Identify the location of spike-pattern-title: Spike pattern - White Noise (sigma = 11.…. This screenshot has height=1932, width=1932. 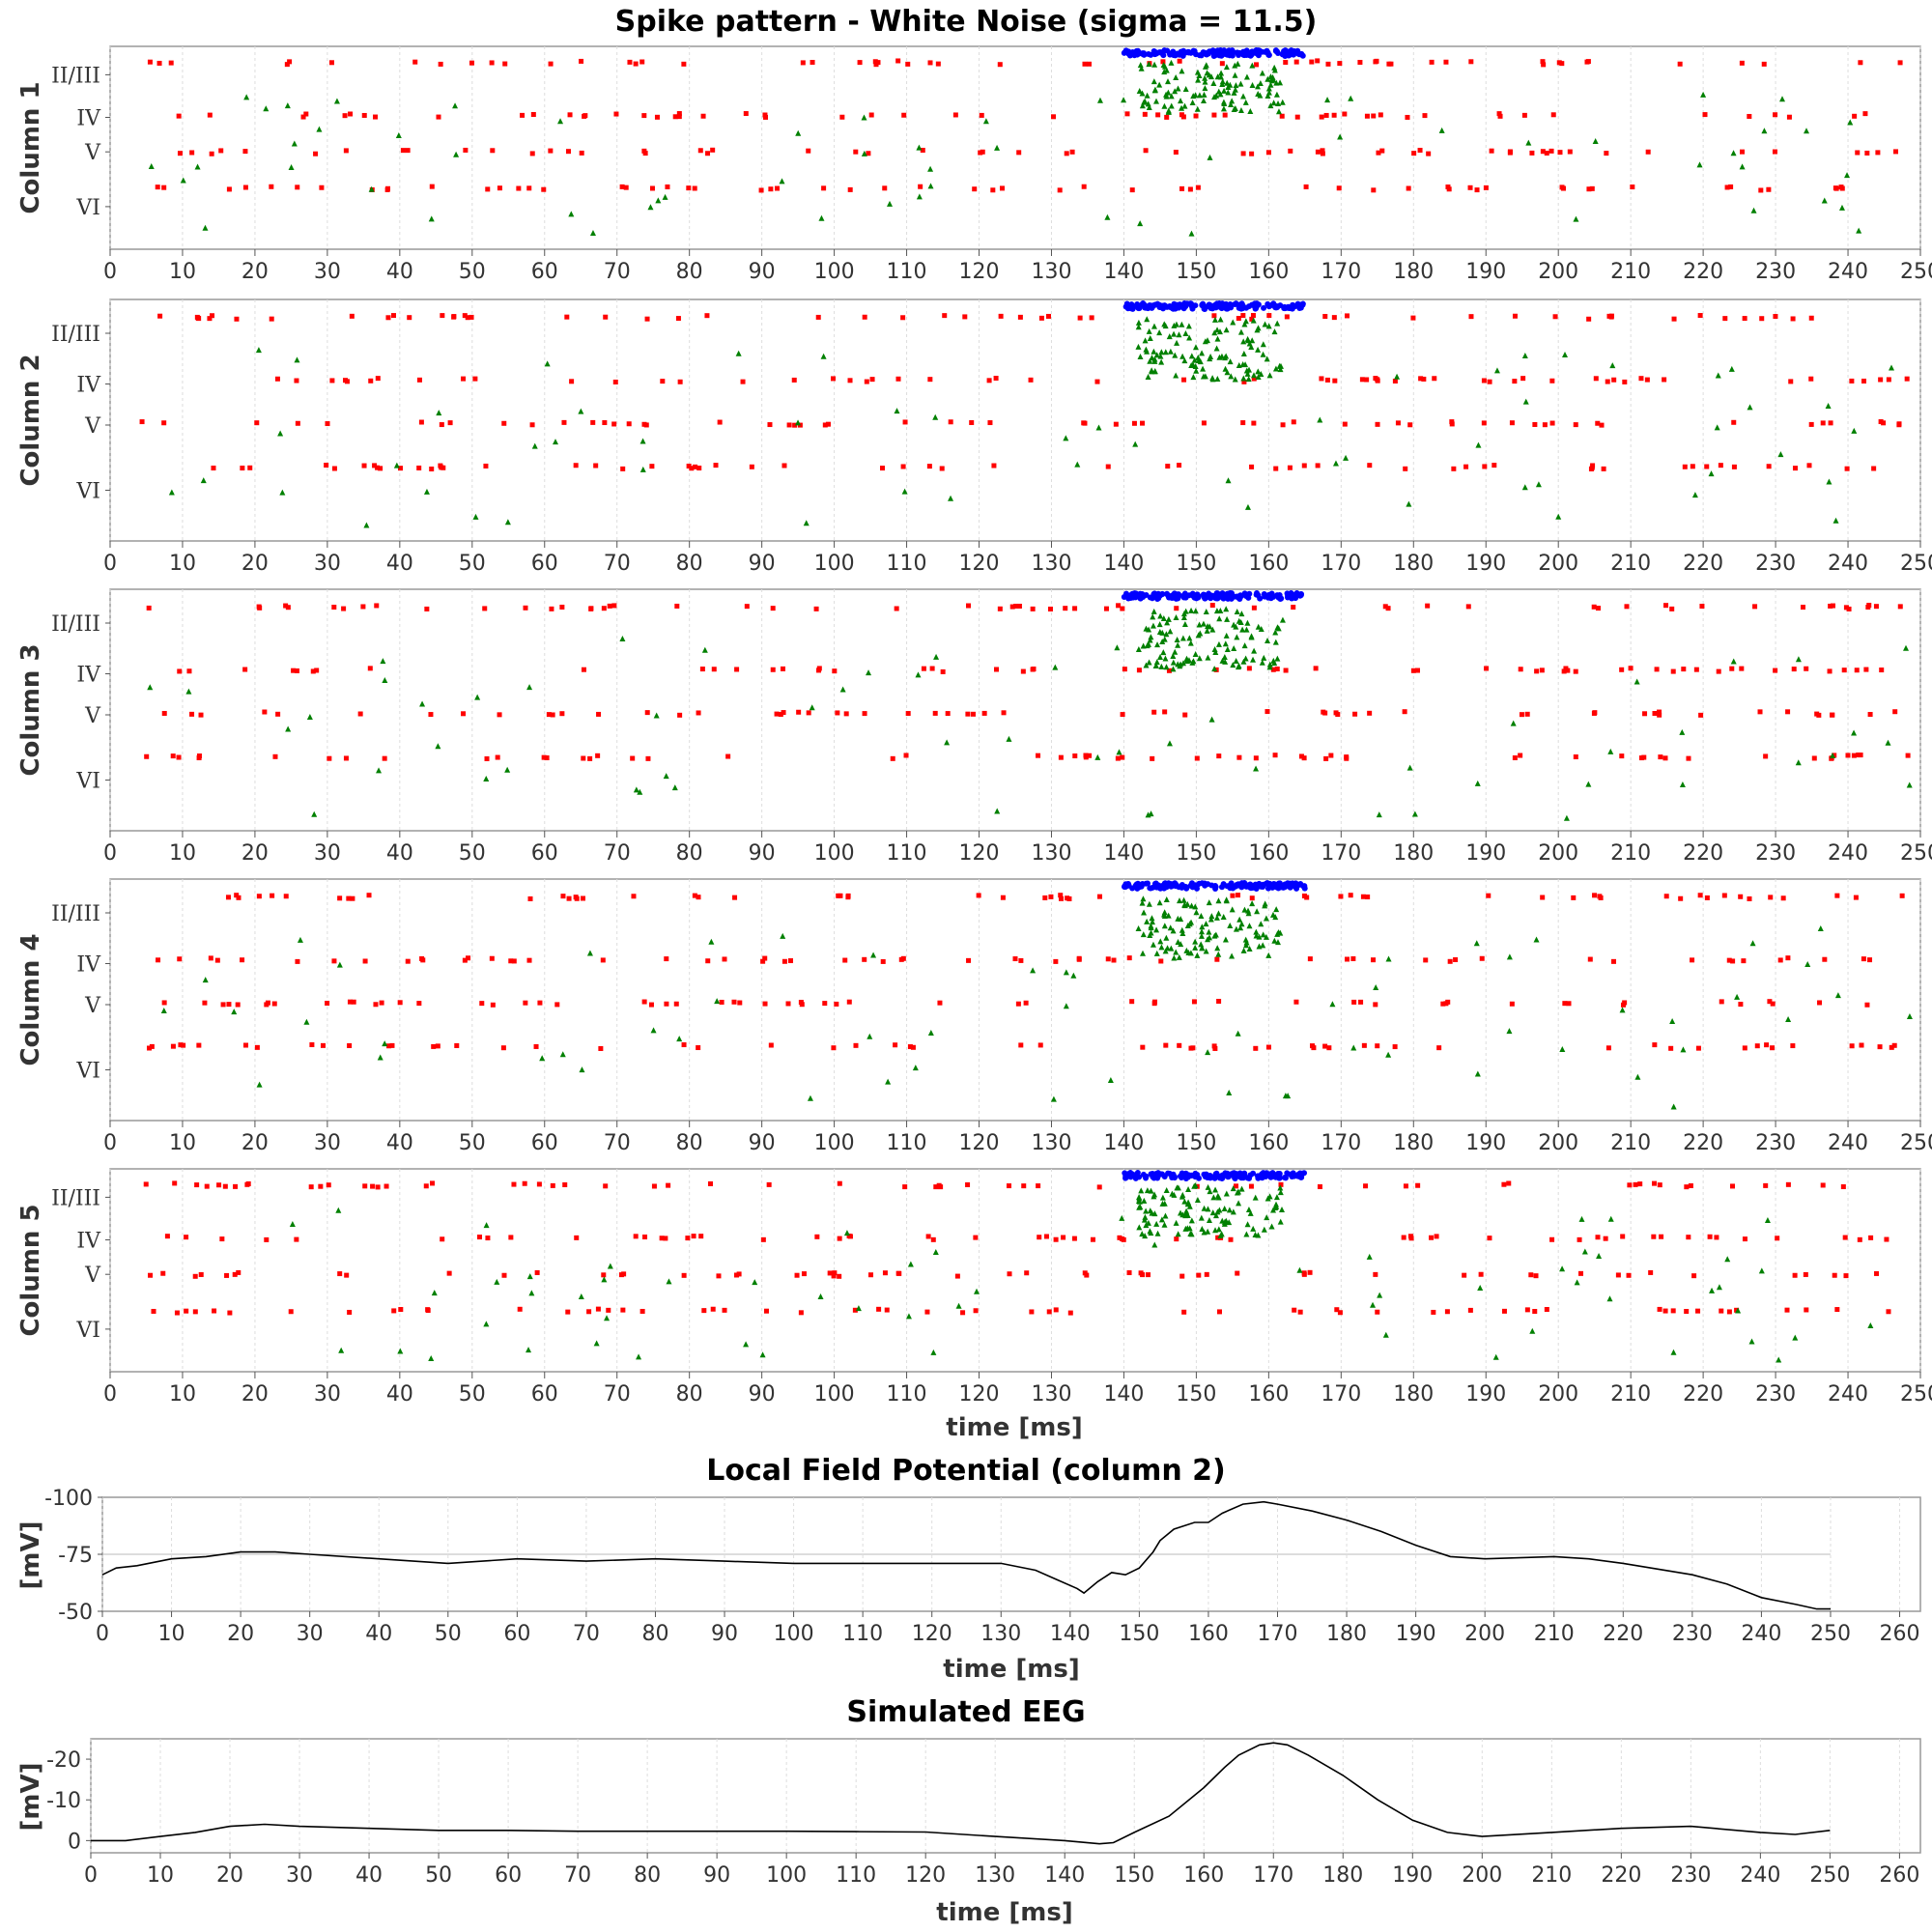
(966, 22).